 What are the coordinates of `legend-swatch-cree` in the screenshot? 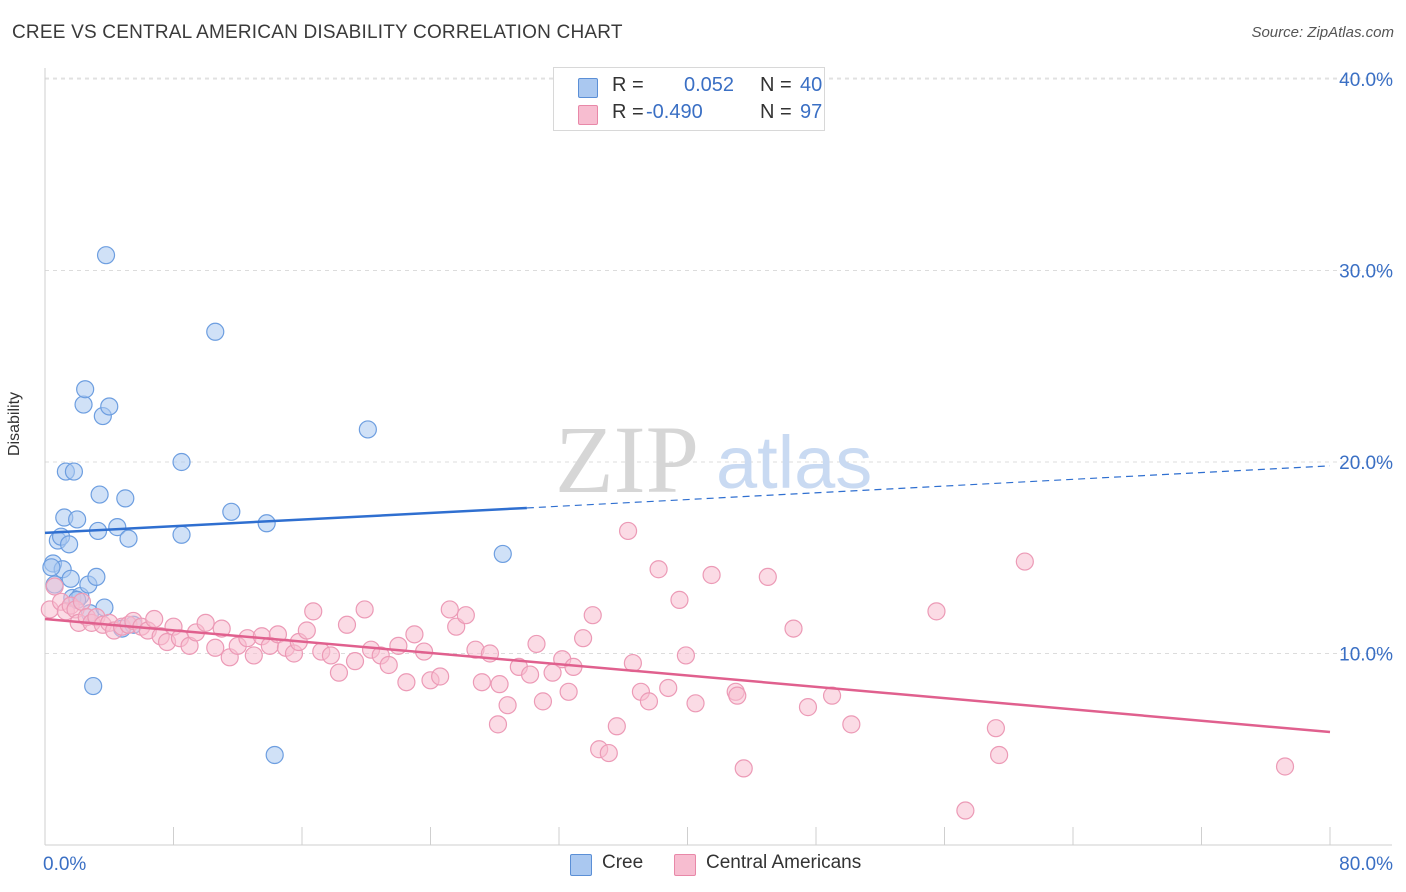 It's located at (588, 88).